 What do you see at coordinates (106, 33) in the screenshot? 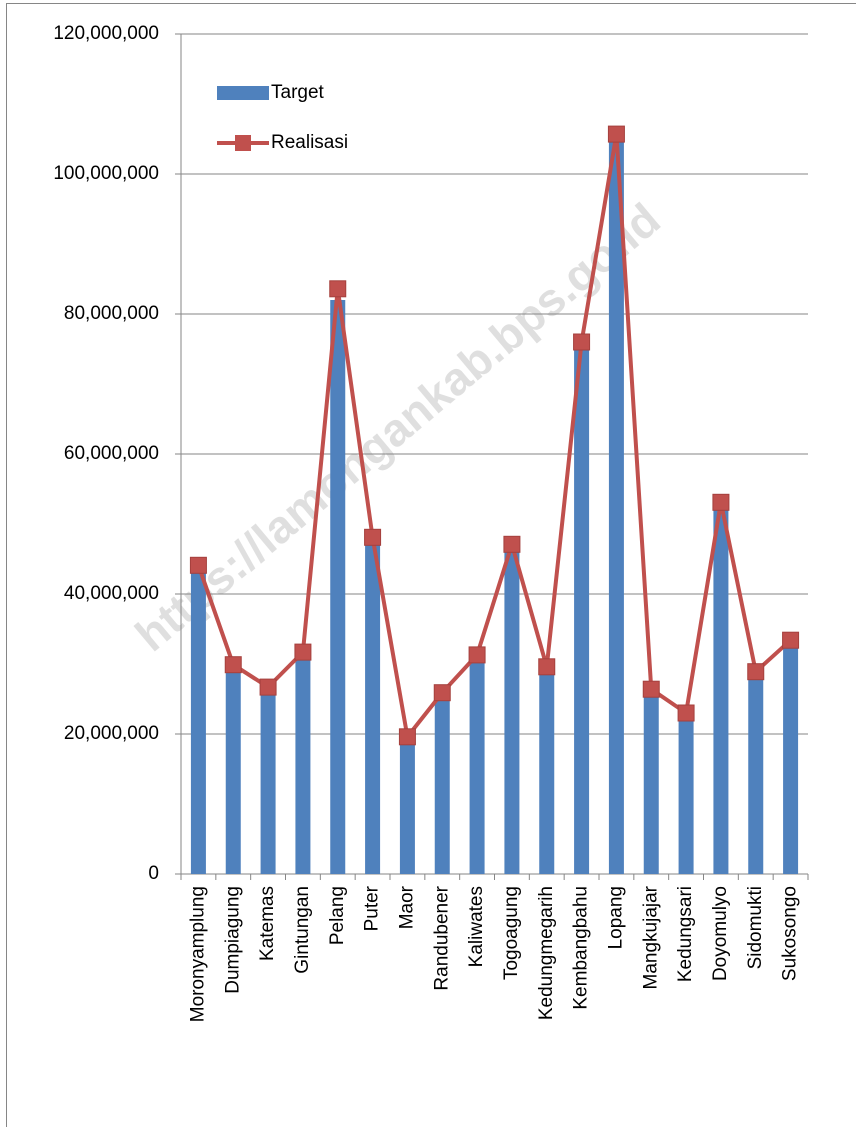
I see `y-tick-label: 120,000,000` at bounding box center [106, 33].